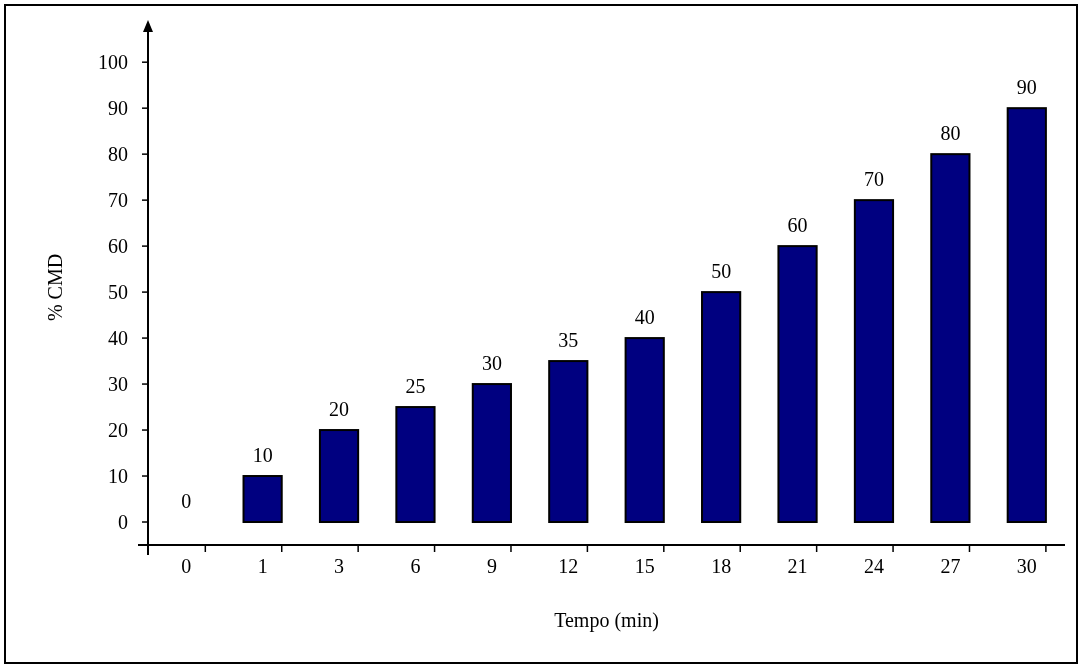 This screenshot has width=1082, height=668. What do you see at coordinates (118, 338) in the screenshot?
I see `y-tick-label: 40` at bounding box center [118, 338].